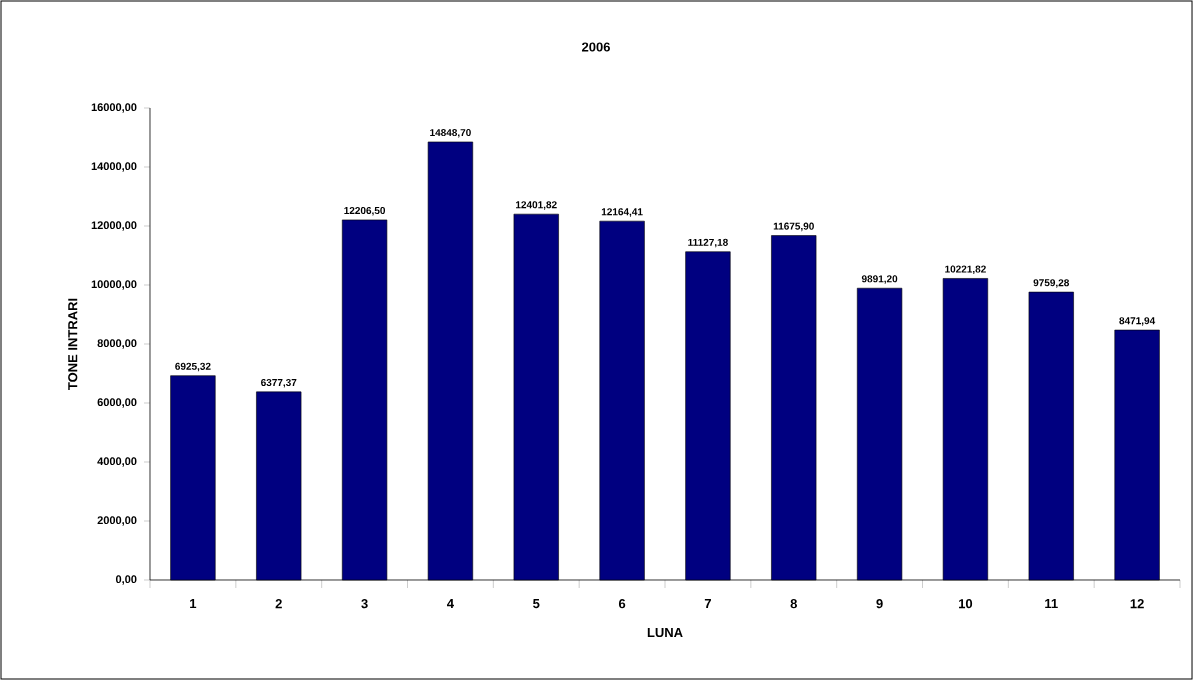 This screenshot has width=1193, height=680. What do you see at coordinates (193, 367) in the screenshot?
I see `data-label: 6925,32` at bounding box center [193, 367].